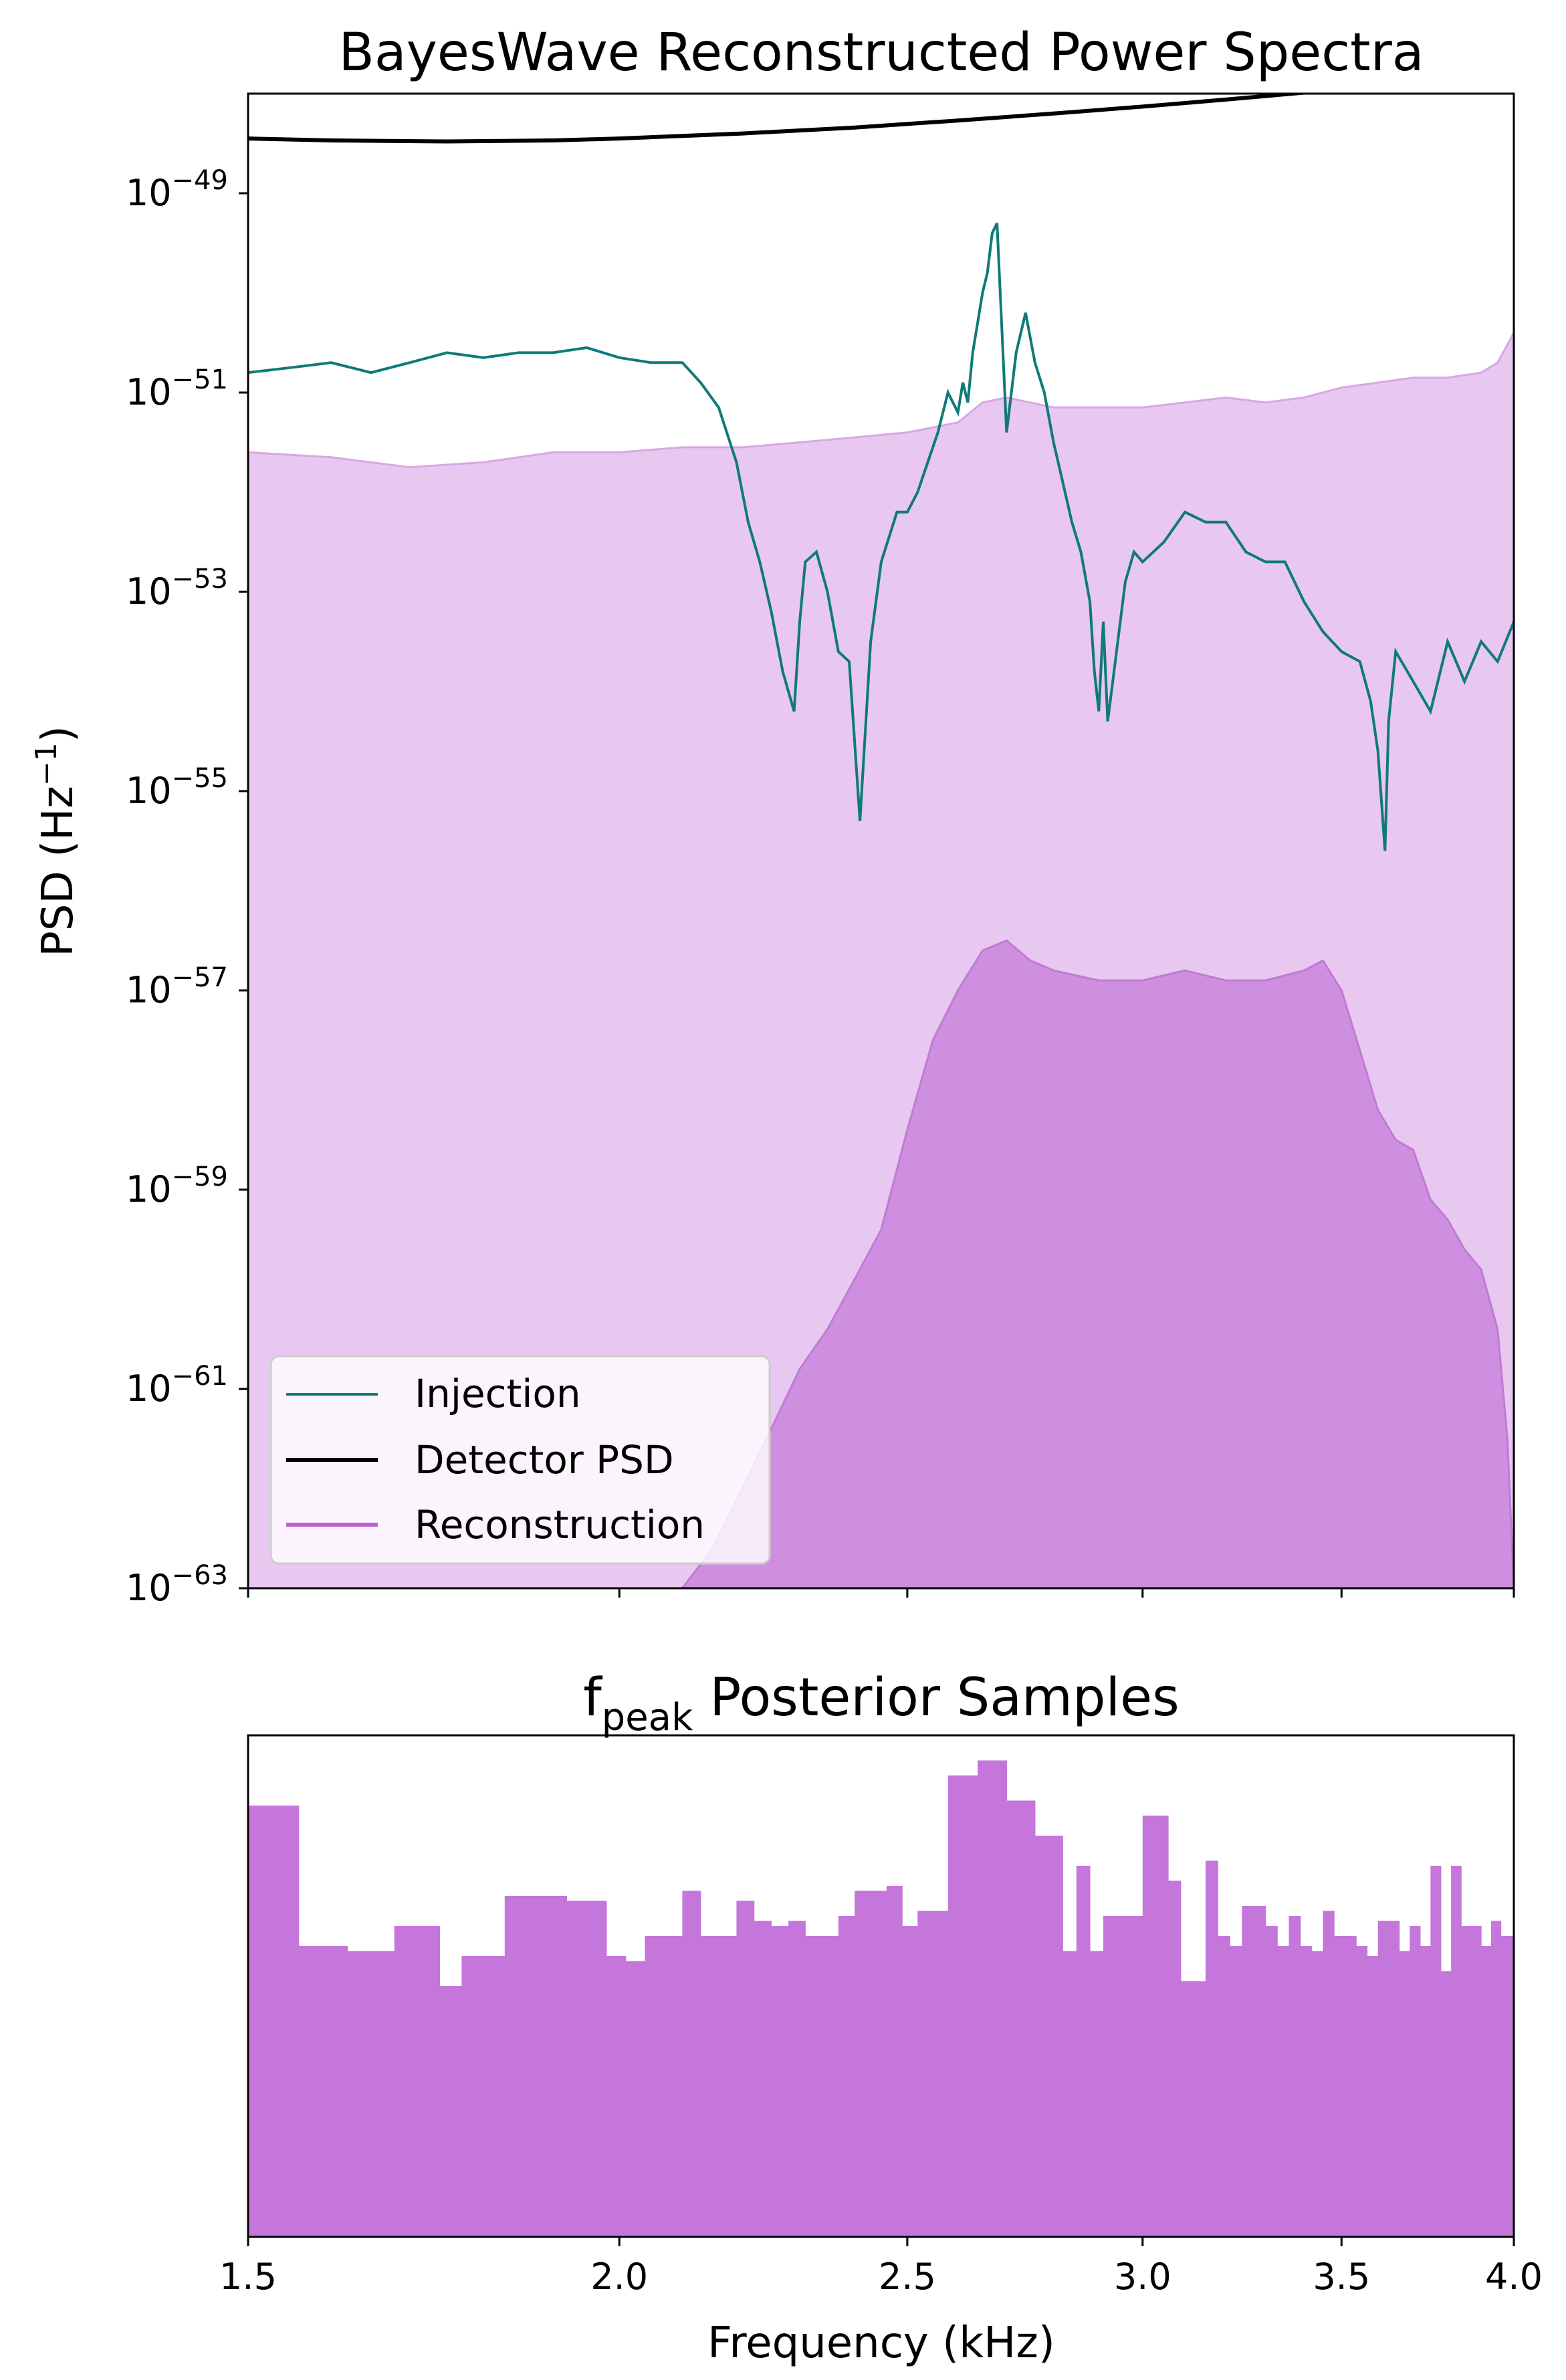  I want to click on y-tick-label: 10−57, so click(177, 986).